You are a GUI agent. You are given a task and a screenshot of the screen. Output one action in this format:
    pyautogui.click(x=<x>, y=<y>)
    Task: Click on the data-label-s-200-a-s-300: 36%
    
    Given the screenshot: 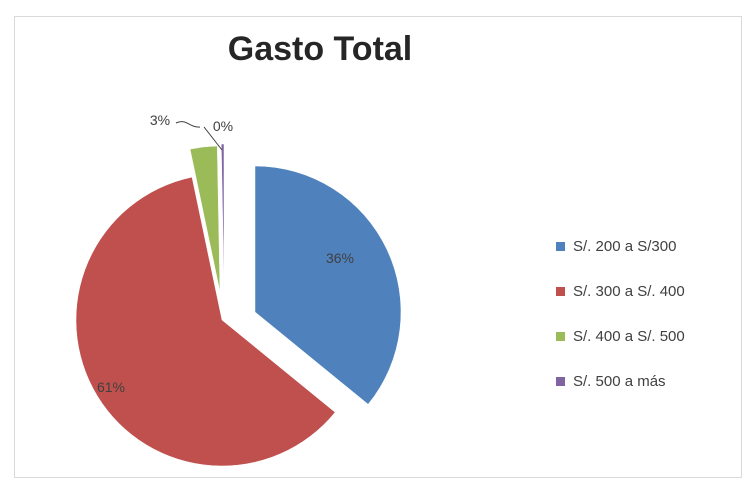 What is the action you would take?
    pyautogui.click(x=340, y=258)
    